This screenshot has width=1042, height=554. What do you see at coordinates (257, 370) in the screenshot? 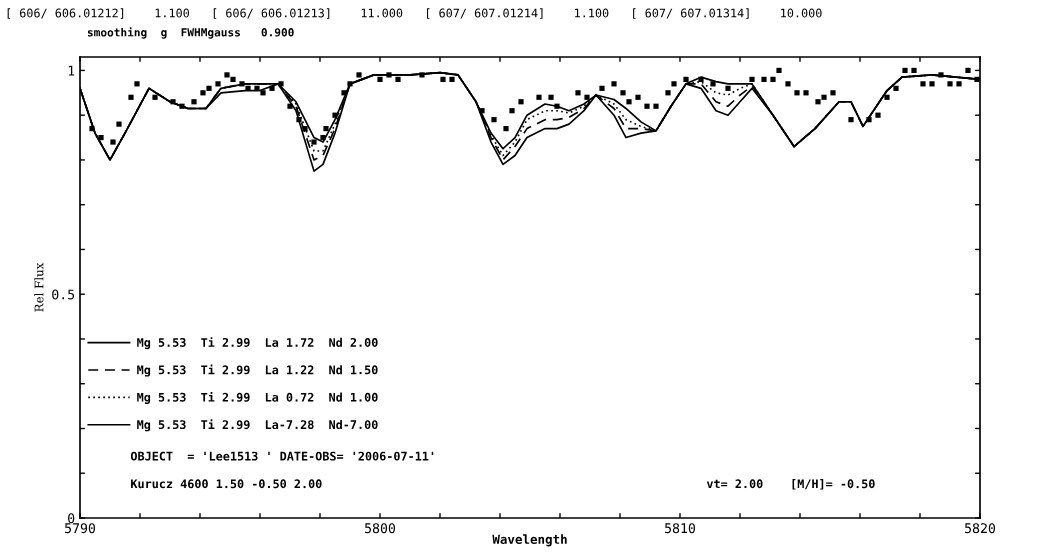
I see `legend-label: Mg 5.53 Ti 2.99 La 1.22 Nd 1.50` at bounding box center [257, 370].